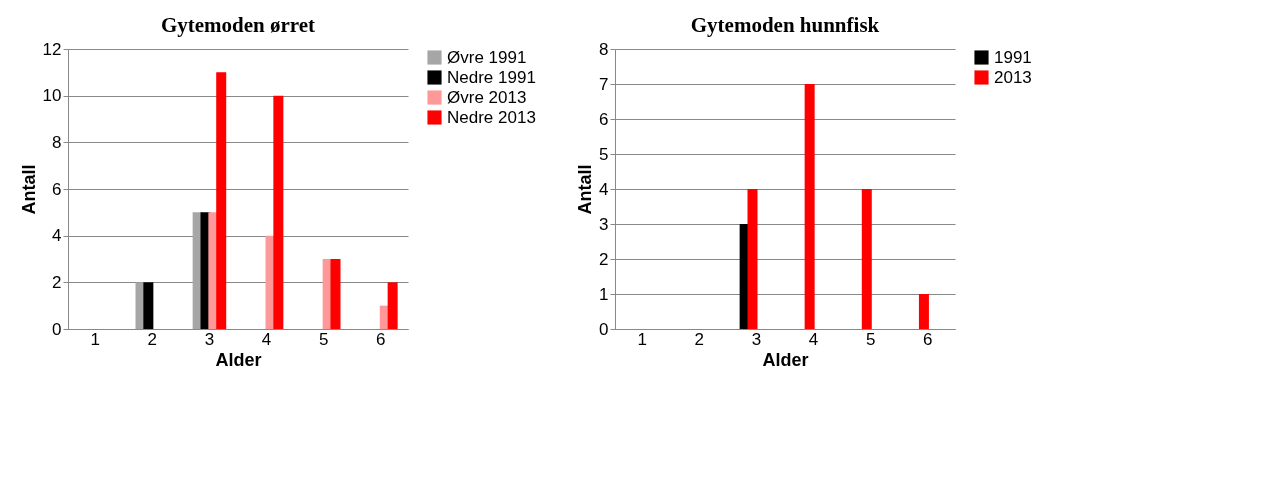 The width and height of the screenshot is (1264, 495). Describe the element at coordinates (604, 224) in the screenshot. I see `y-tick-label: 3` at that location.